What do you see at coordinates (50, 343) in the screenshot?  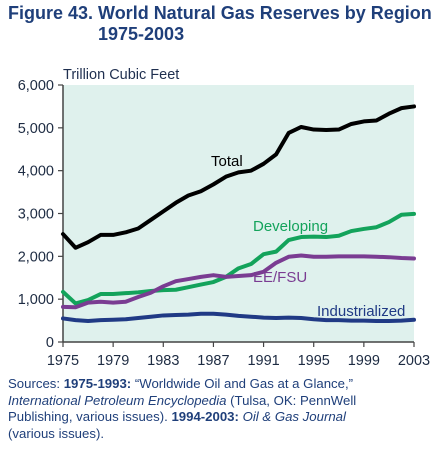 I see `y-tick-label: 0` at bounding box center [50, 343].